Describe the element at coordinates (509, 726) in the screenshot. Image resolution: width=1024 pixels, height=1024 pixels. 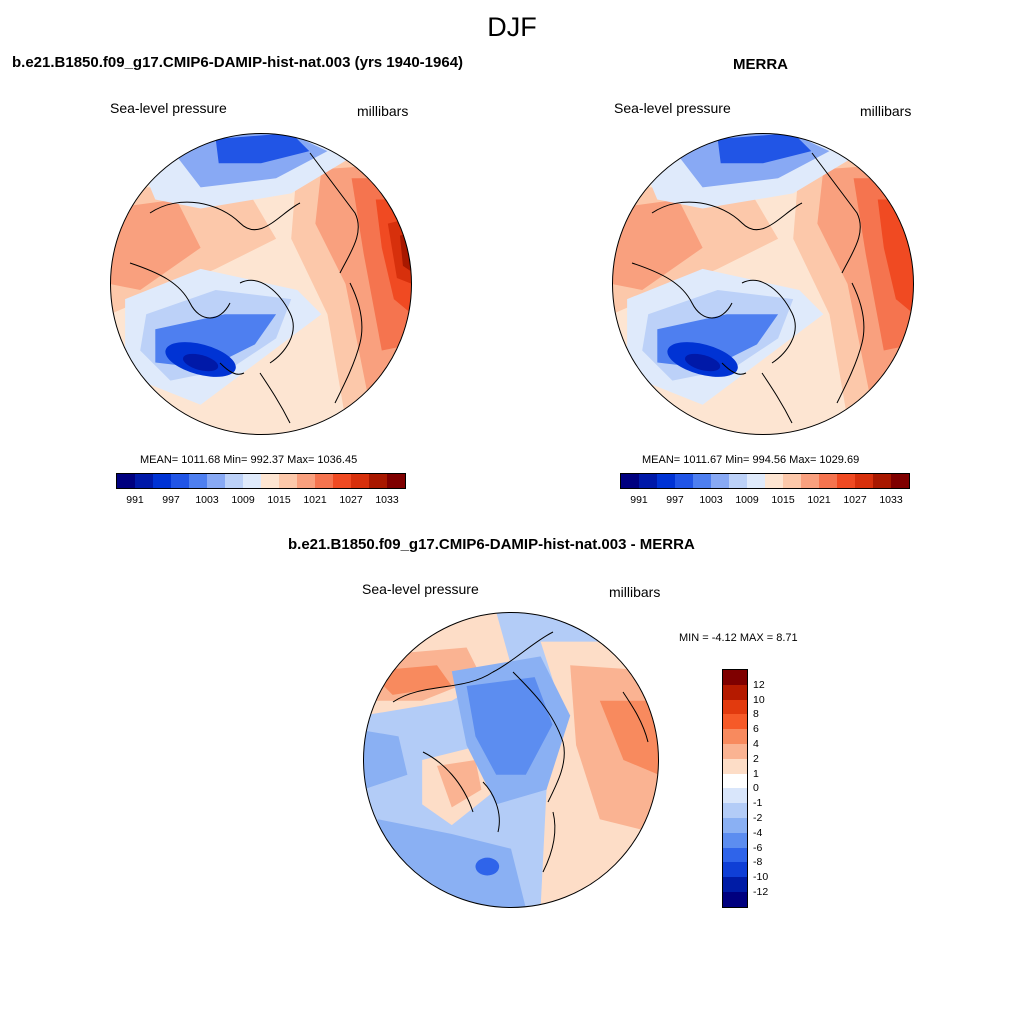
I see `neg-anomaly-arctic-core` at that location.